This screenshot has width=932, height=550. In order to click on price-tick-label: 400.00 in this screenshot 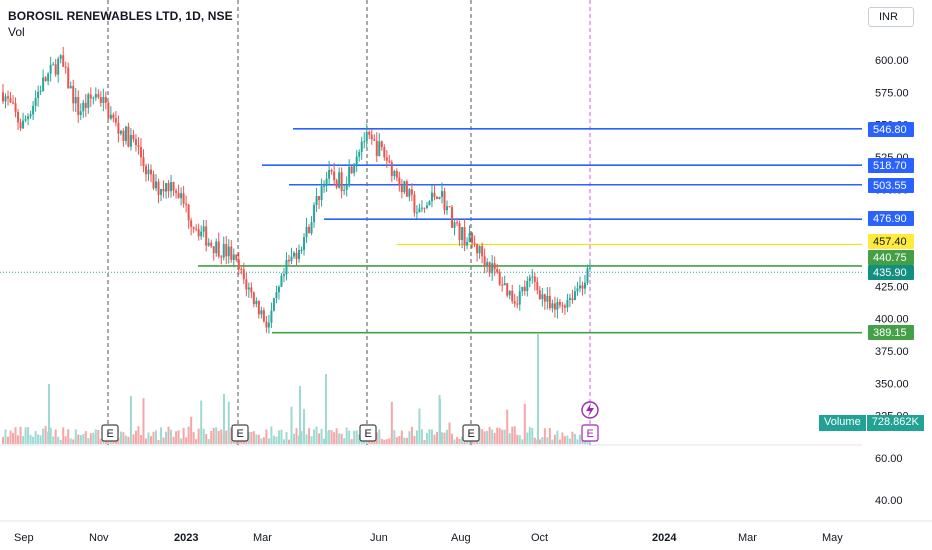, I will do `click(892, 320)`.